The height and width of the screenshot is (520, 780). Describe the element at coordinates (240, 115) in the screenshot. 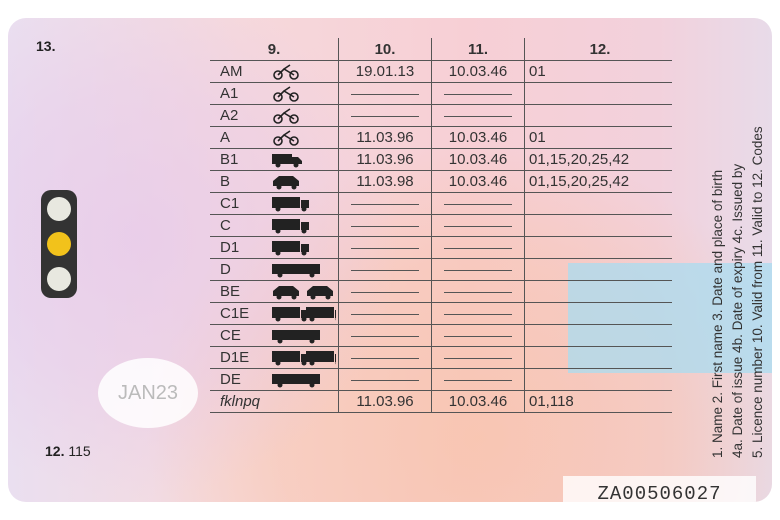

I see `category-code: A2` at that location.